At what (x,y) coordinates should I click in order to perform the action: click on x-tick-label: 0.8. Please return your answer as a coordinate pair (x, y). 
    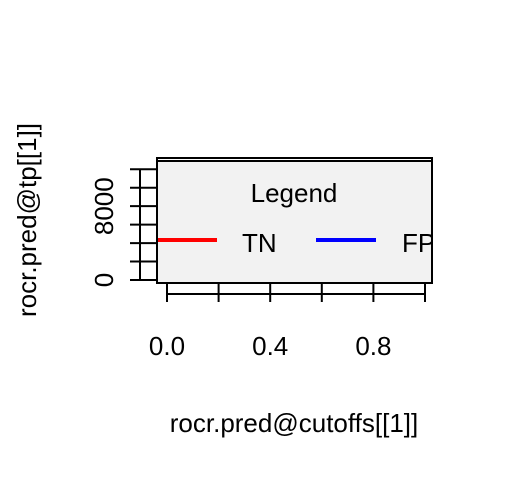
    Looking at the image, I should click on (373, 346).